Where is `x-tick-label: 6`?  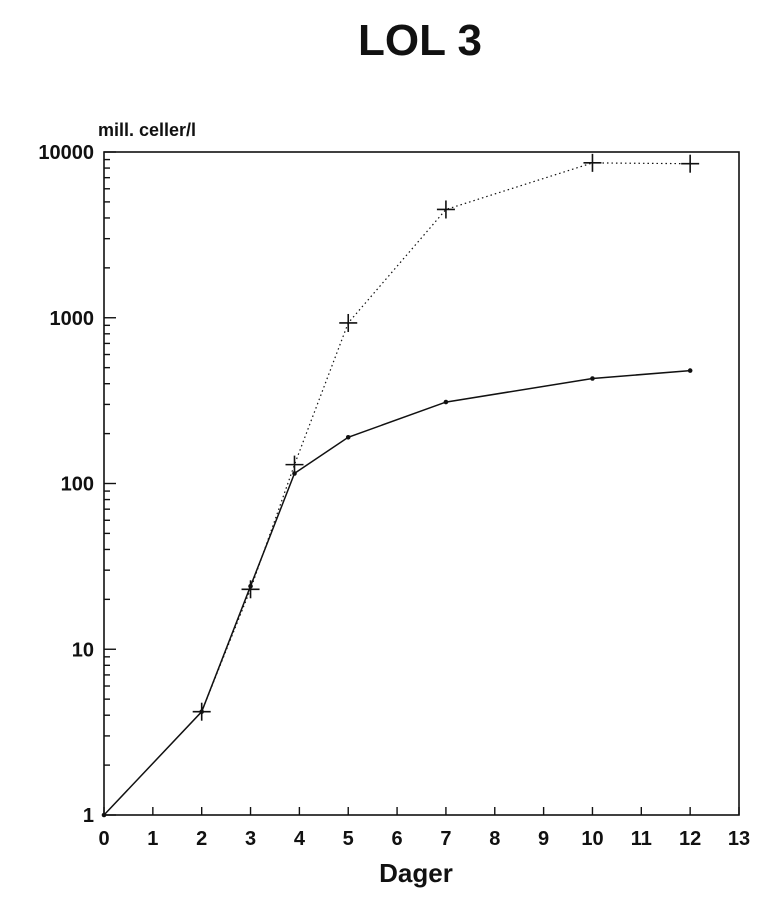 x-tick-label: 6 is located at coordinates (397, 839).